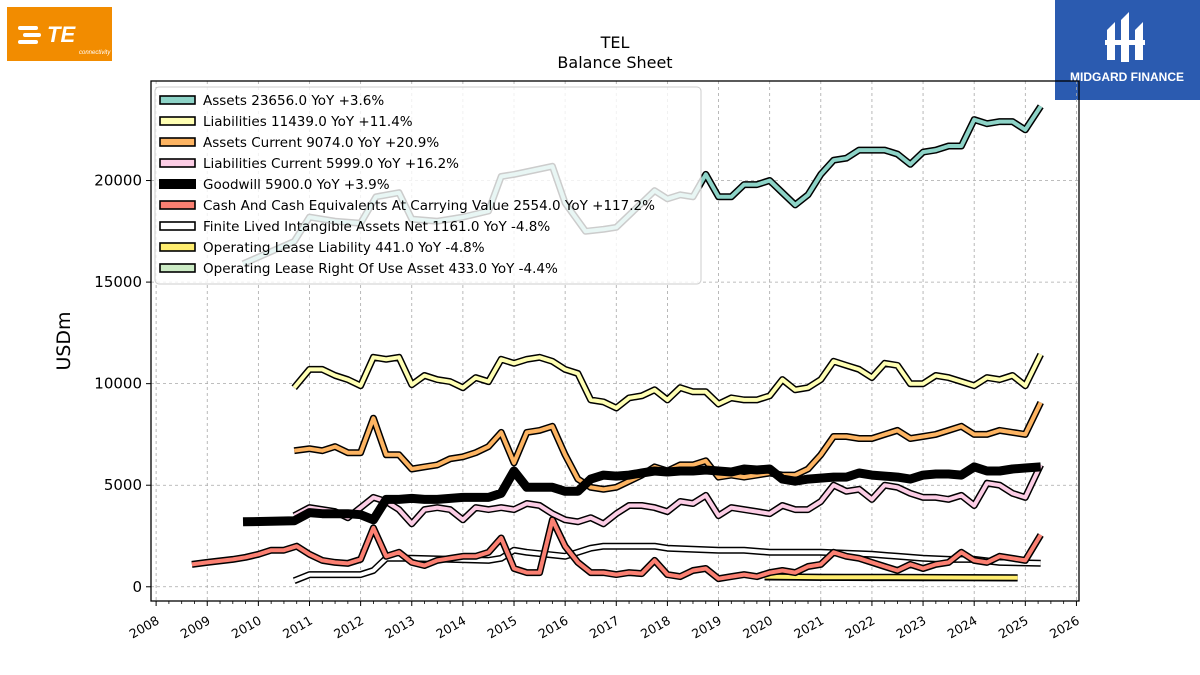 The image size is (1200, 675). What do you see at coordinates (614, 62) in the screenshot?
I see `chart-subtitle: Balance Sheet` at bounding box center [614, 62].